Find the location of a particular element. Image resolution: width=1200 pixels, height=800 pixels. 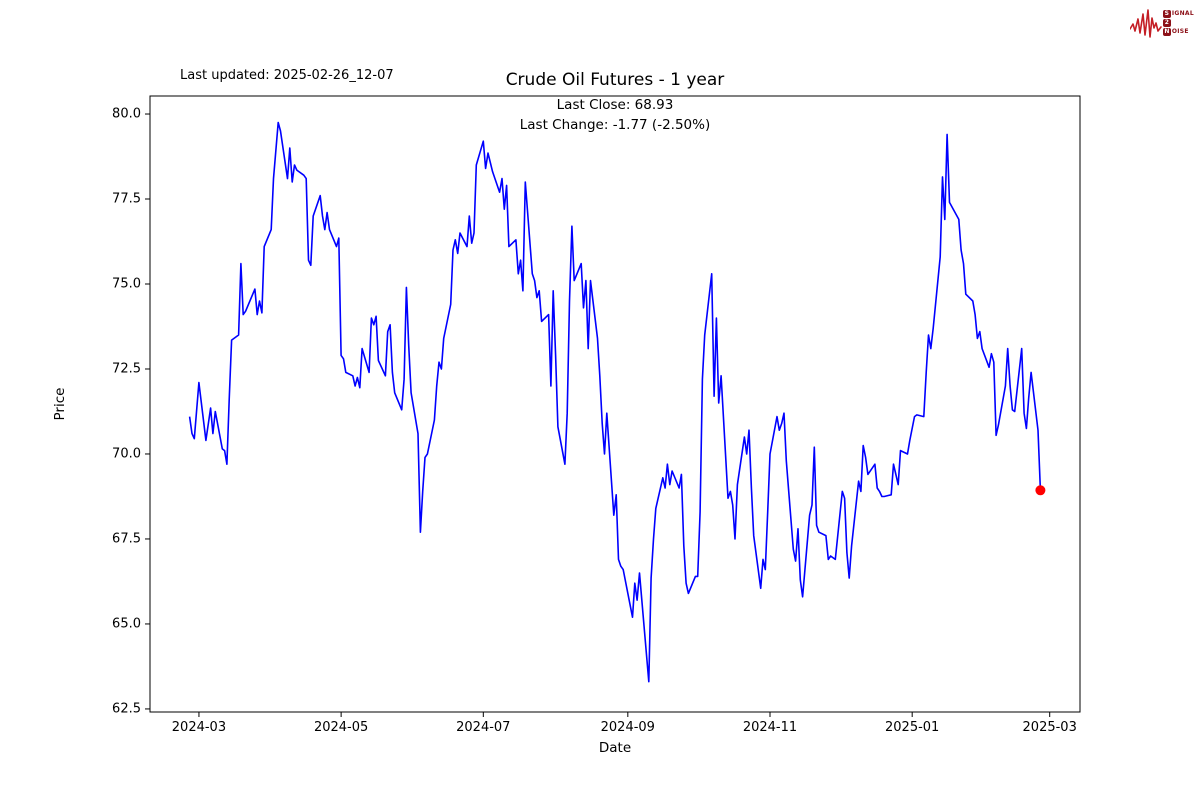

y-tick-label: 72.5 is located at coordinates (126, 368).